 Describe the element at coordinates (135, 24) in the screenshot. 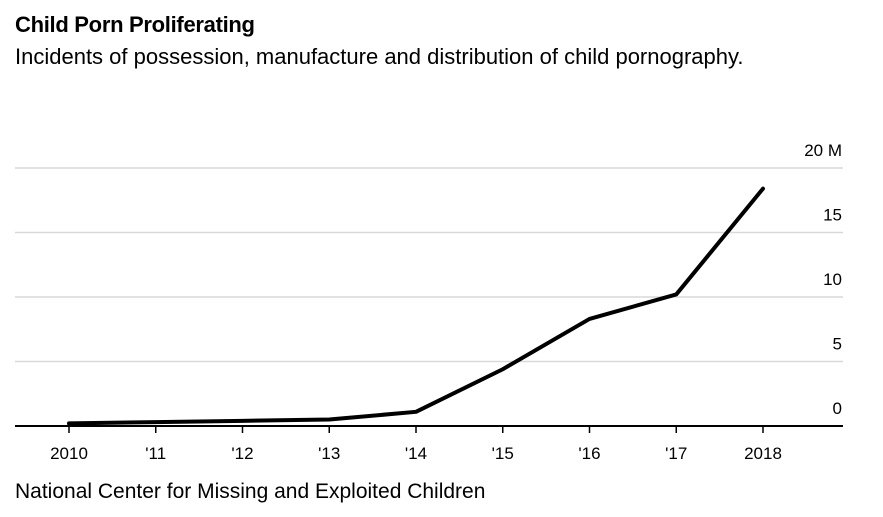

I see `chart-title: Child Porn Proliferating` at that location.